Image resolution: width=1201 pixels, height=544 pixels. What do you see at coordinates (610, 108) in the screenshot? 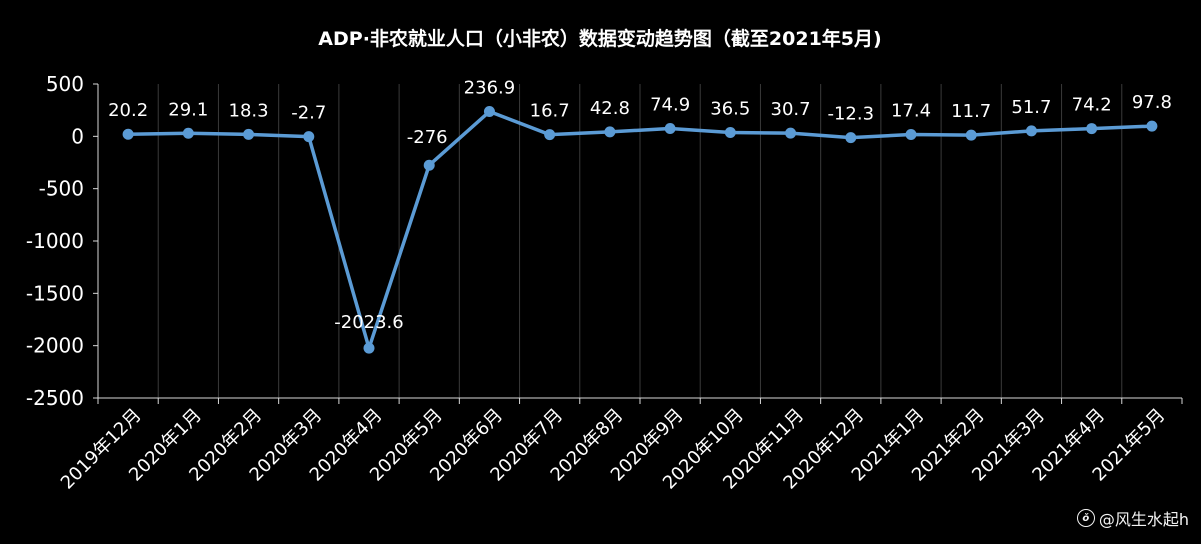
I see `data-label: 42.8` at bounding box center [610, 108].